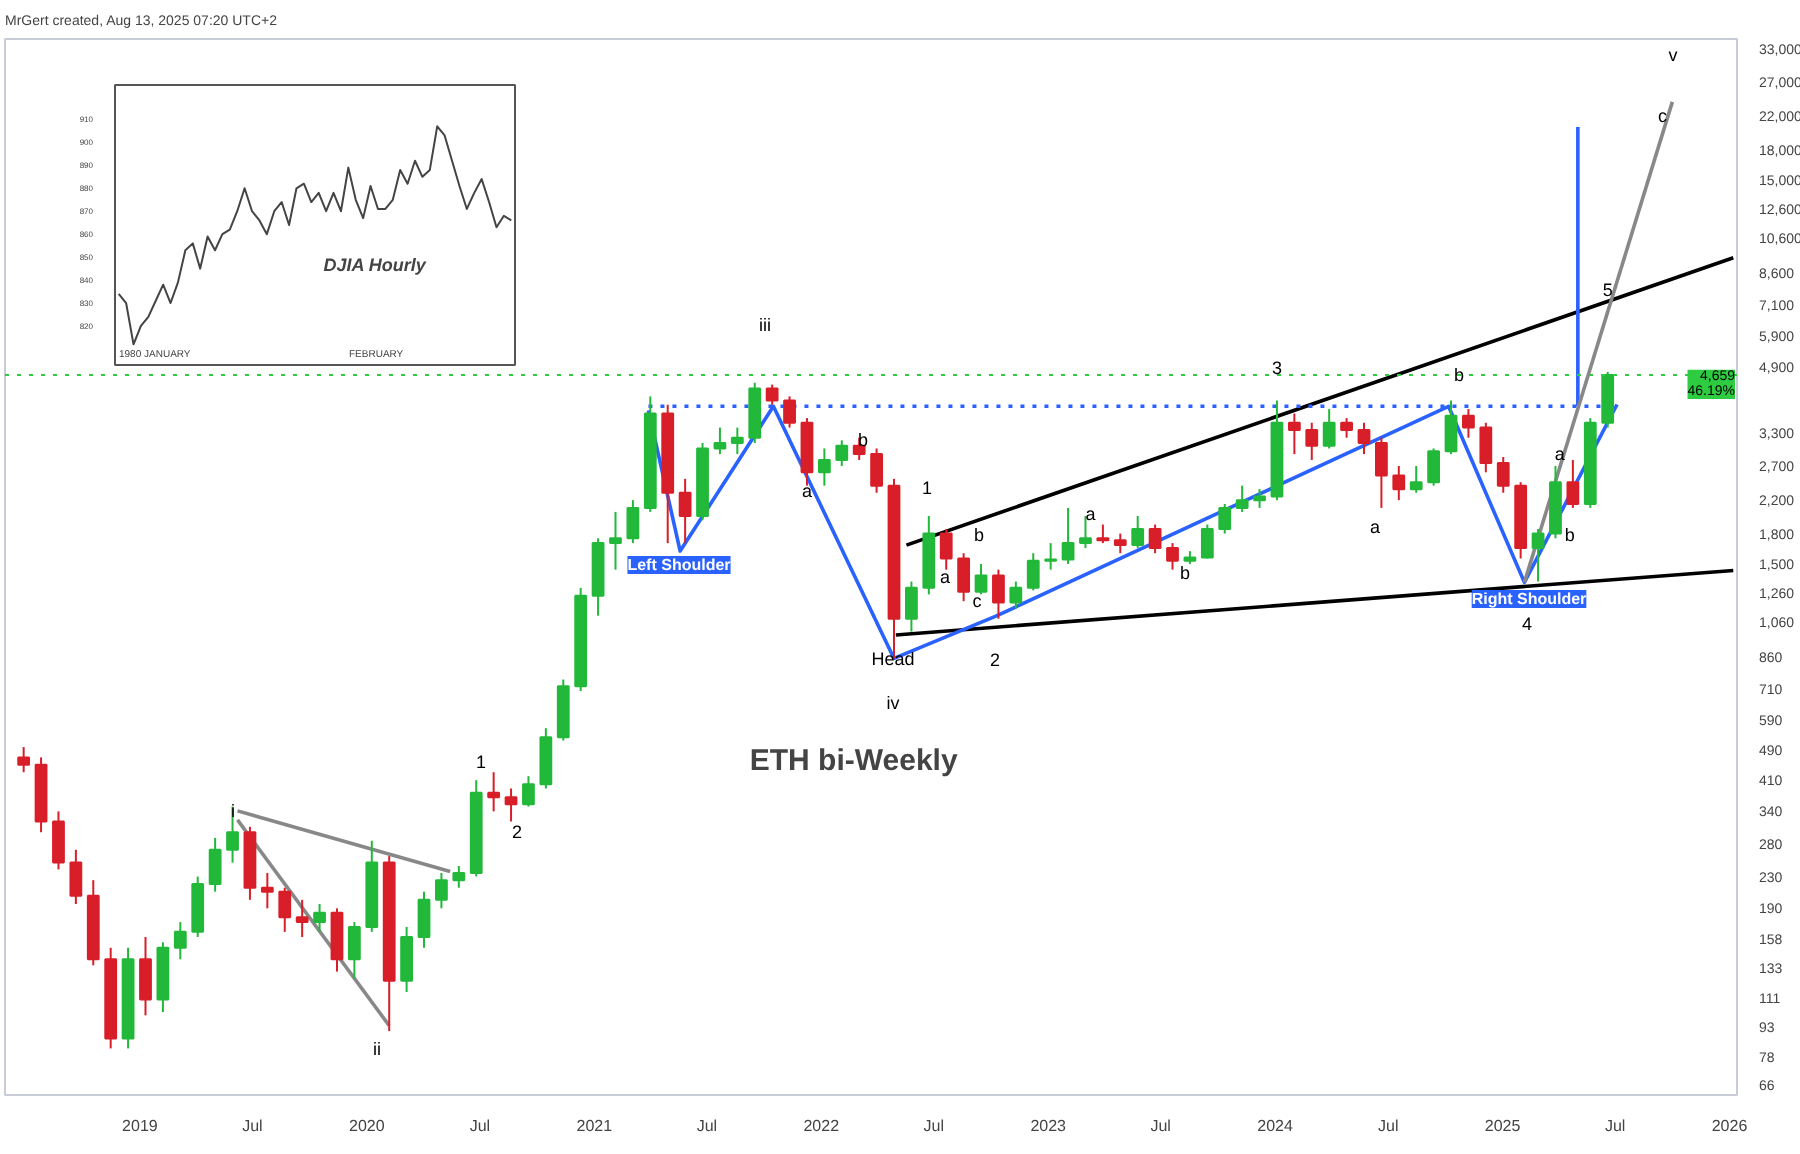 The image size is (1800, 1154). Describe the element at coordinates (679, 565) in the screenshot. I see `annotation: Left Shoulder` at that location.